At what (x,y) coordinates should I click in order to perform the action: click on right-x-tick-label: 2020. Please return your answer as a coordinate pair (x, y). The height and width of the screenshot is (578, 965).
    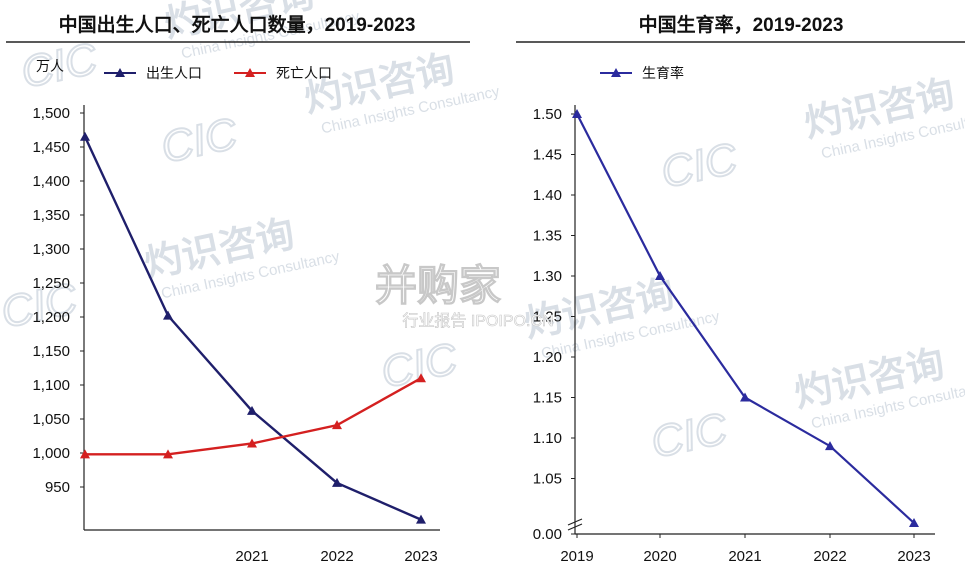
    Looking at the image, I should click on (659, 556).